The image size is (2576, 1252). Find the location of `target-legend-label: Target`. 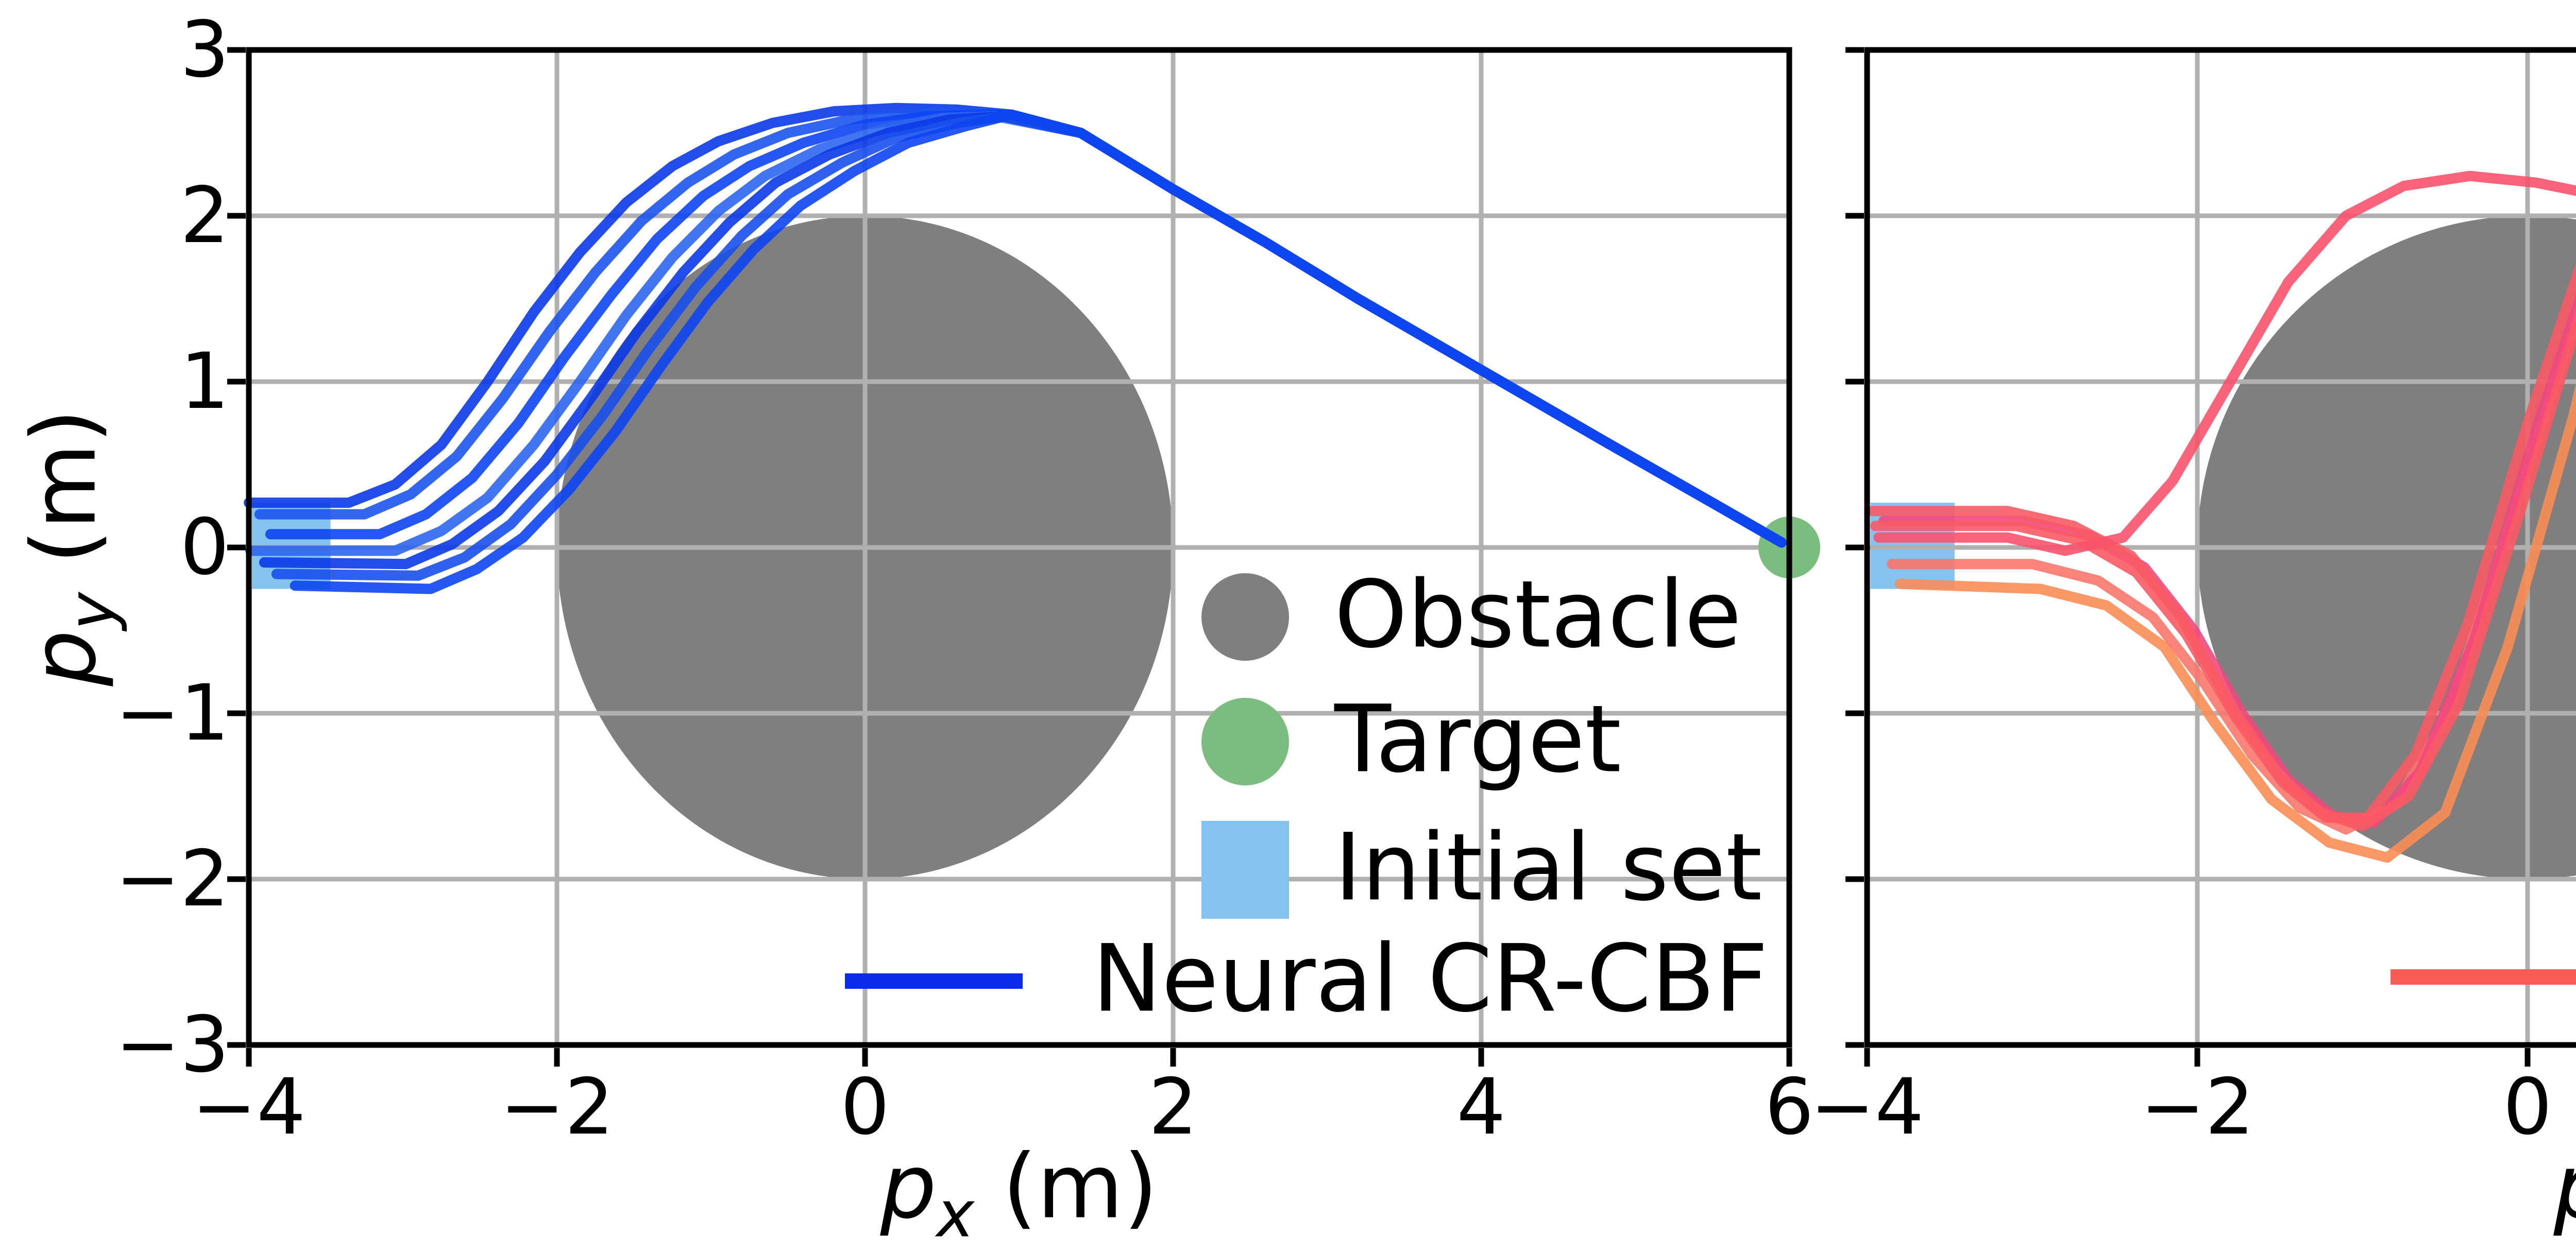

target-legend-label: Target is located at coordinates (1477, 740).